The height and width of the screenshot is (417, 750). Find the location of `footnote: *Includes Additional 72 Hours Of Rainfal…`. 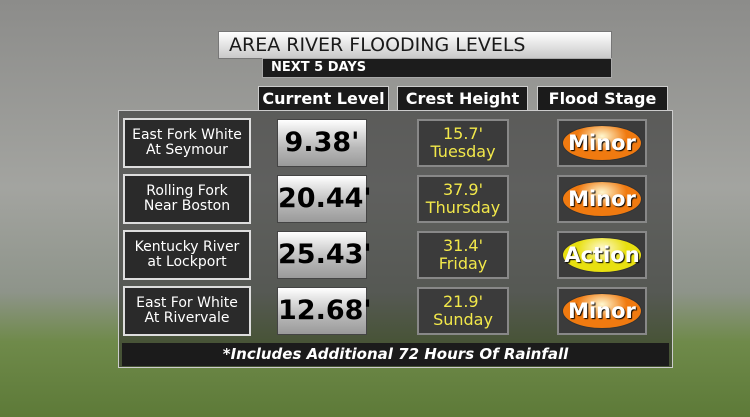

footnote: *Includes Additional 72 Hours Of Rainfal… is located at coordinates (395, 354).